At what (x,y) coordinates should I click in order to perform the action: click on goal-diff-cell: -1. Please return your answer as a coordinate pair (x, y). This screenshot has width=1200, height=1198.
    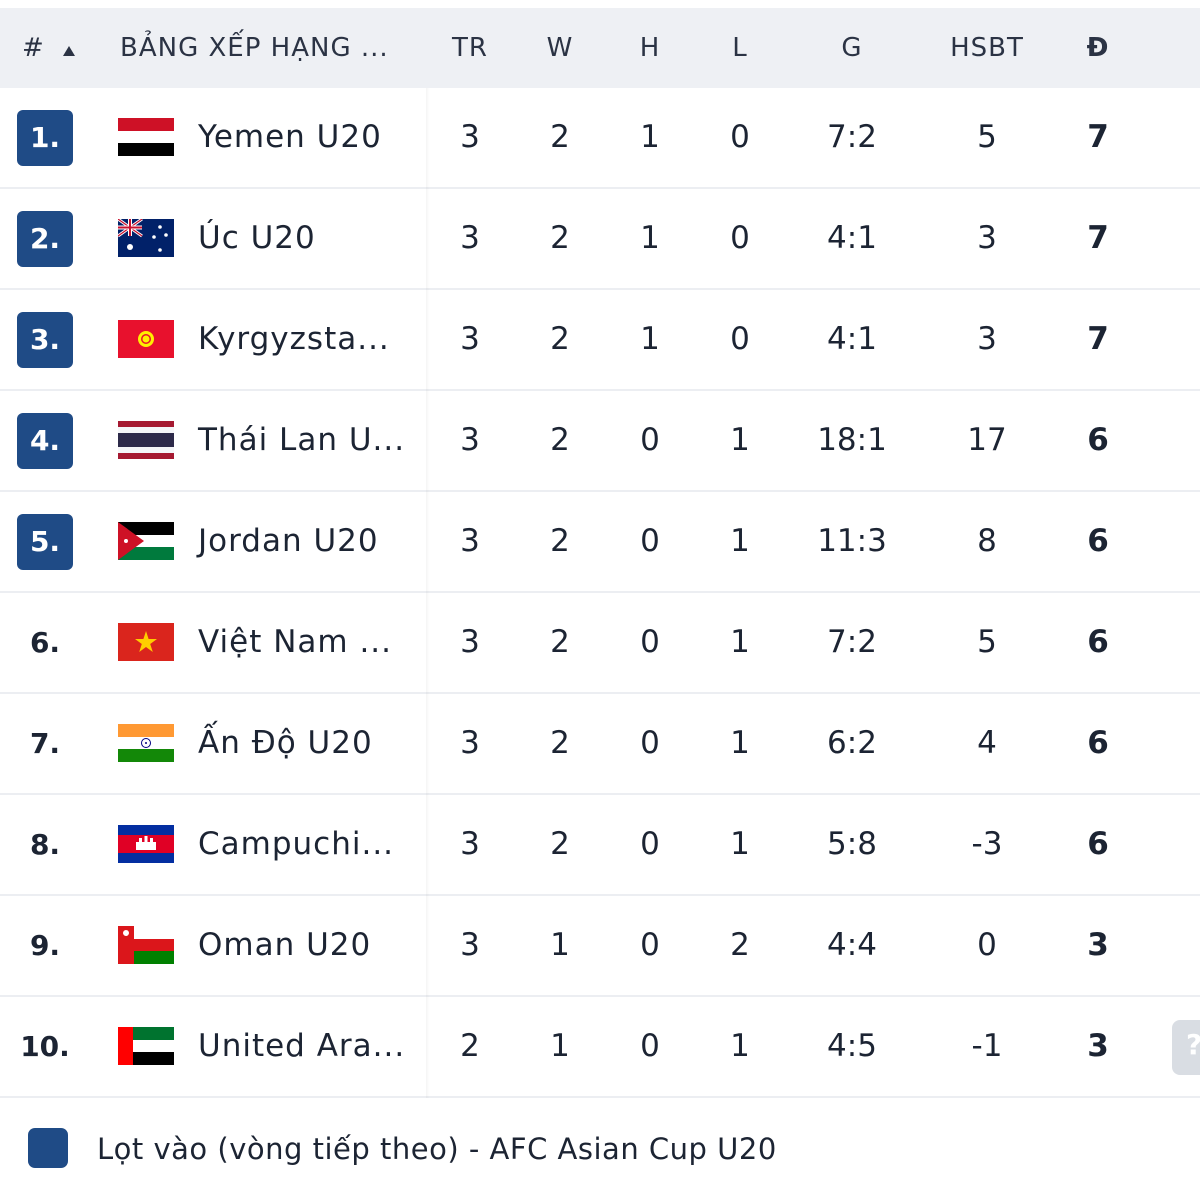
    Looking at the image, I should click on (987, 1046).